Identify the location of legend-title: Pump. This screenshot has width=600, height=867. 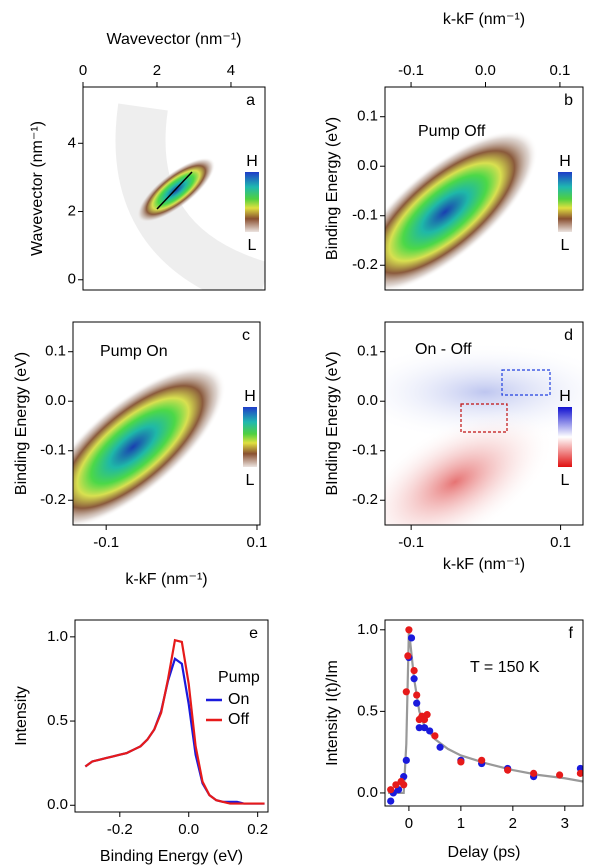
(239, 677).